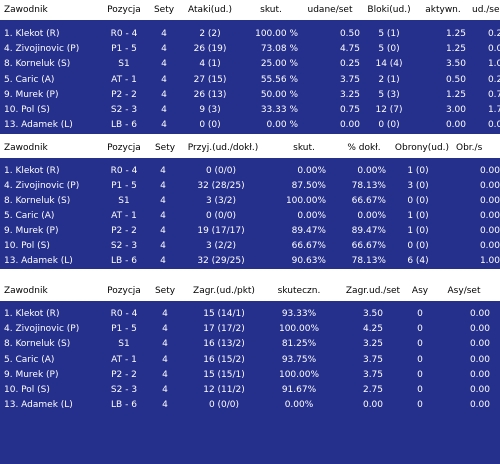  Describe the element at coordinates (210, 64) in the screenshot. I see `table-cell: 4 (1)` at that location.